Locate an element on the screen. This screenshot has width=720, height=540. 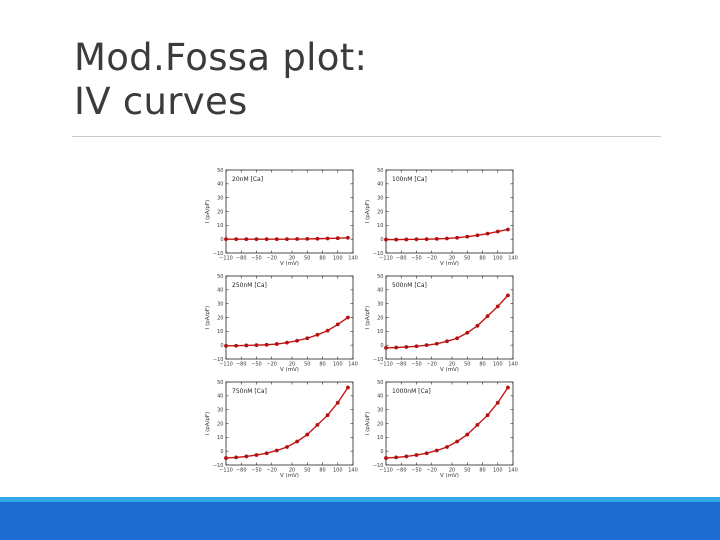
panel-annotation: 500nM [Ca] is located at coordinates (409, 285).